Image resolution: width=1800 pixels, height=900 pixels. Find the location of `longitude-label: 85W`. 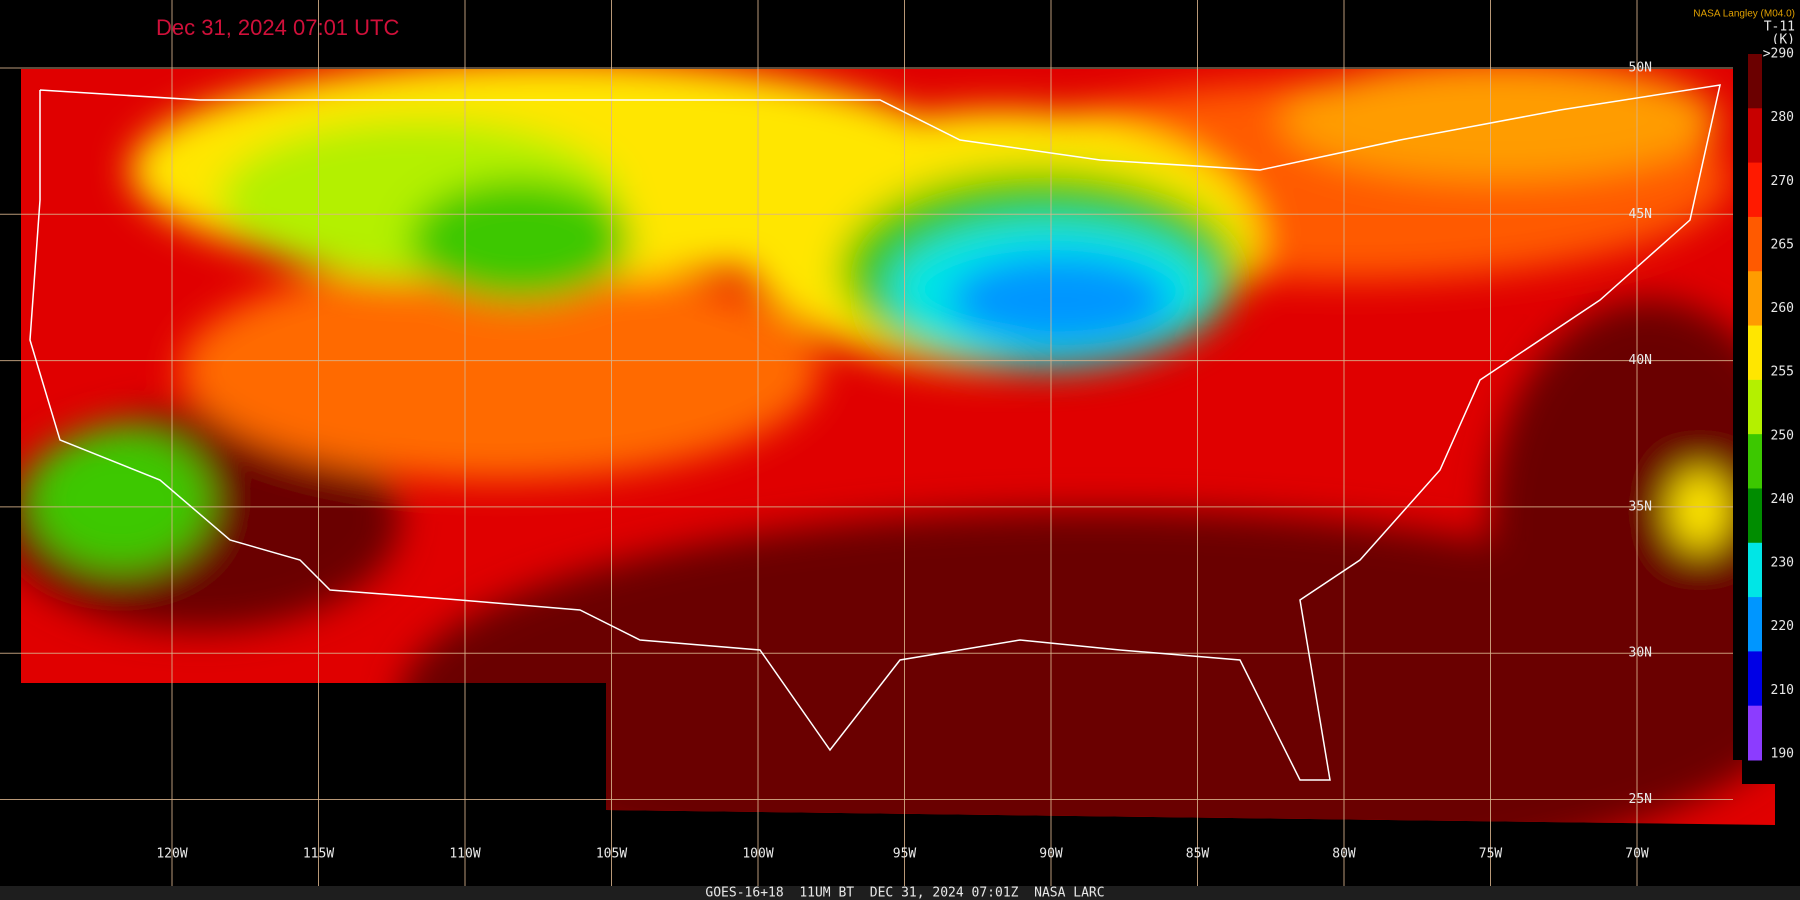

longitude-label: 85W is located at coordinates (1198, 854).